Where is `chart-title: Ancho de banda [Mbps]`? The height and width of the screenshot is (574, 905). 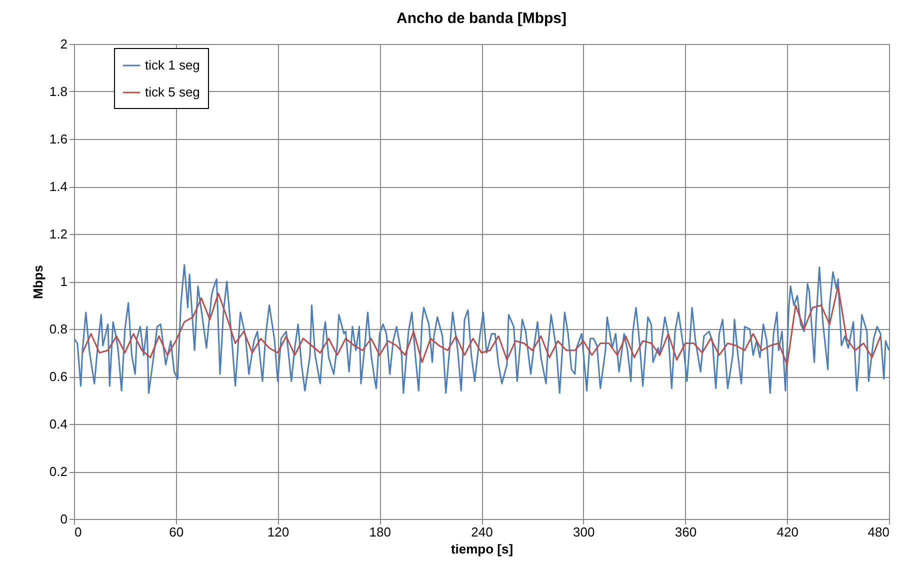
chart-title: Ancho de banda [Mbps] is located at coordinates (481, 18).